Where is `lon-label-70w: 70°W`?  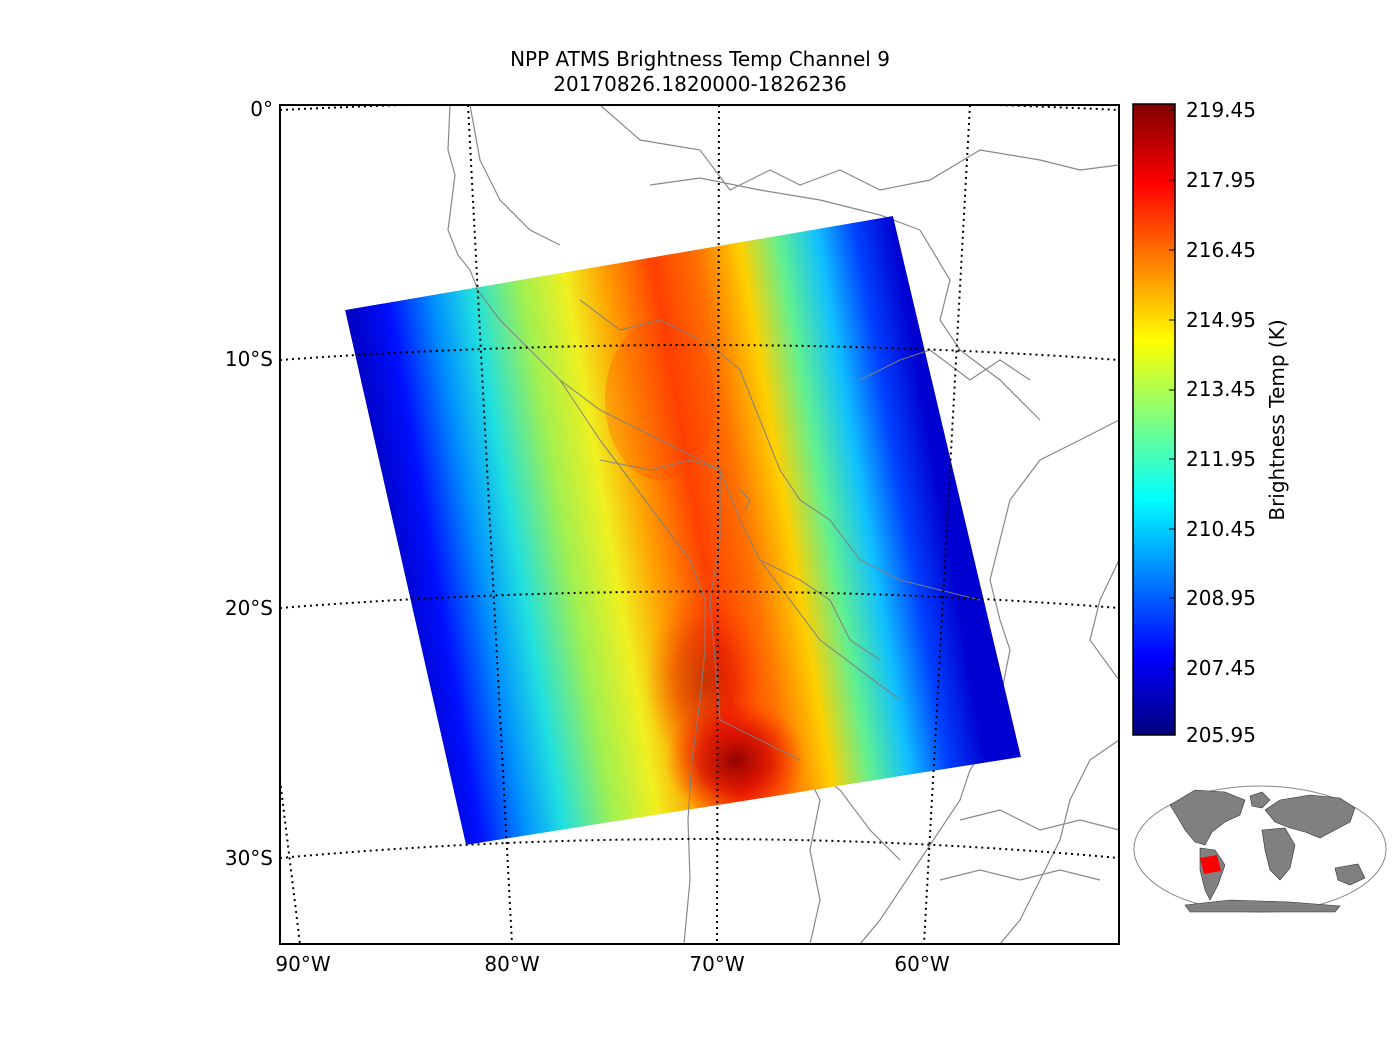 lon-label-70w: 70°W is located at coordinates (717, 964).